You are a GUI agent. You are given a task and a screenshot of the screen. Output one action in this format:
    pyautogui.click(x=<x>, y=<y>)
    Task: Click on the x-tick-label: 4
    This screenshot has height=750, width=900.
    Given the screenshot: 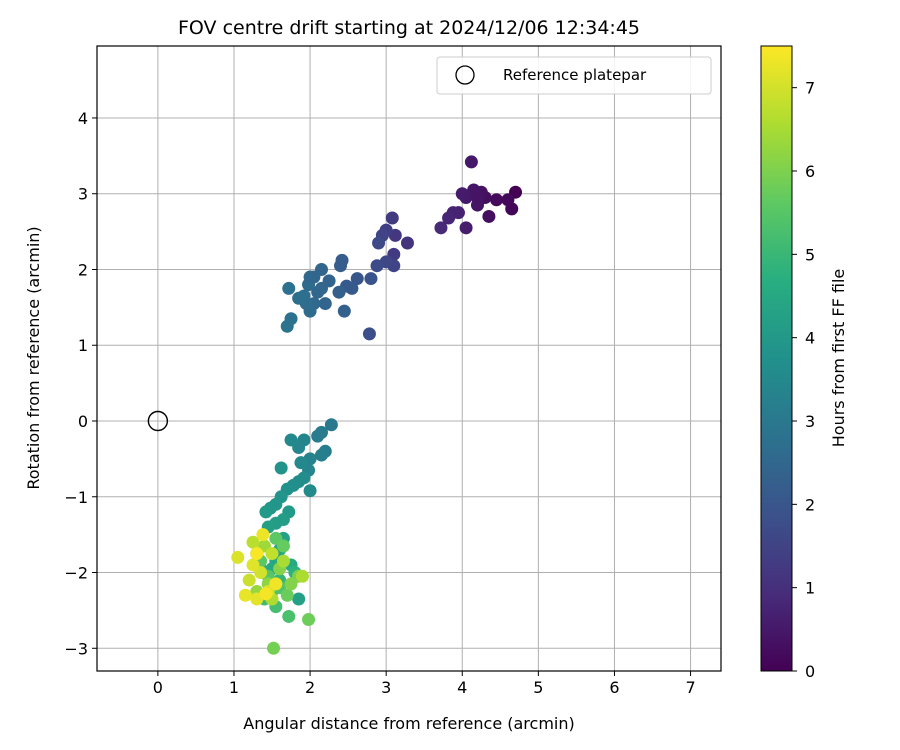 What is the action you would take?
    pyautogui.click(x=462, y=687)
    